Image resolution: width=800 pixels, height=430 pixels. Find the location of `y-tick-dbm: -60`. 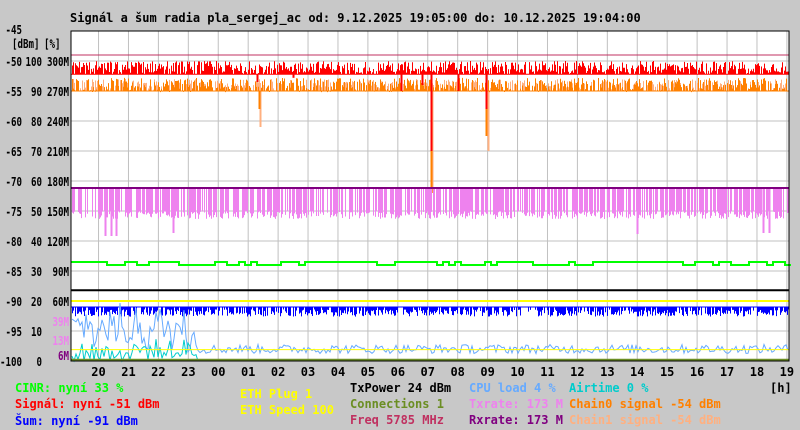

y-tick-dbm: -60 is located at coordinates (14, 122).